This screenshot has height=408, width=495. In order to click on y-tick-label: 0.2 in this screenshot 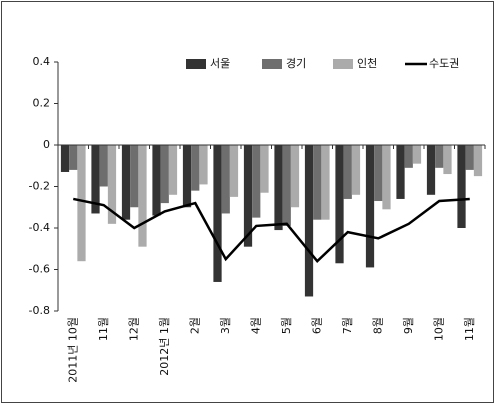, I will do `click(42, 103)`.